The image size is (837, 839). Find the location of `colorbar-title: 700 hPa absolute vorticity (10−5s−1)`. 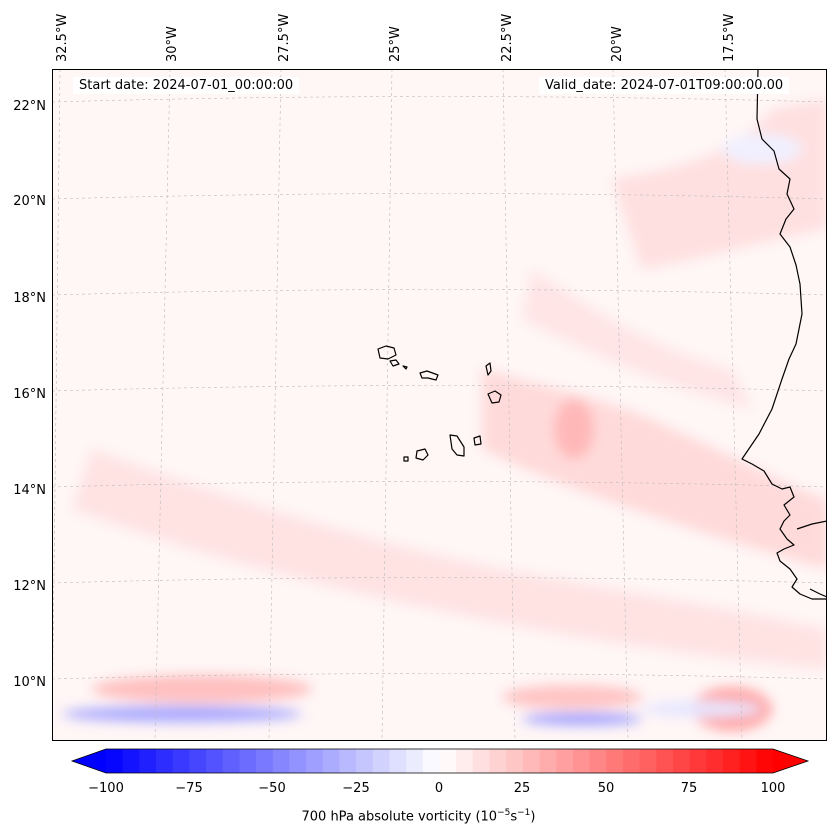

colorbar-title: 700 hPa absolute vorticity (10−5s−1) is located at coordinates (418, 816).